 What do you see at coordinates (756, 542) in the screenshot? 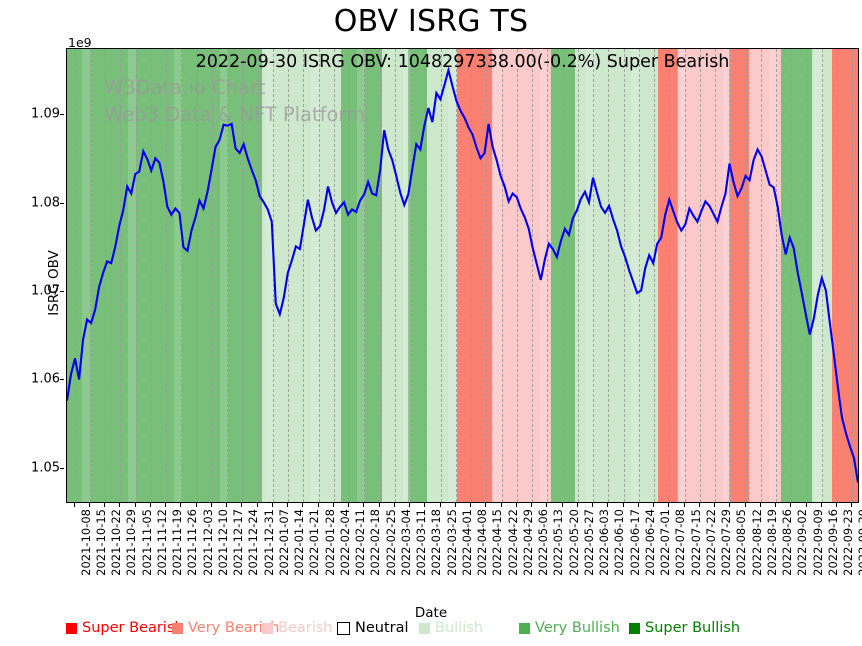
I see `x-axis-tick-label: 2022-08-12` at bounding box center [756, 542].